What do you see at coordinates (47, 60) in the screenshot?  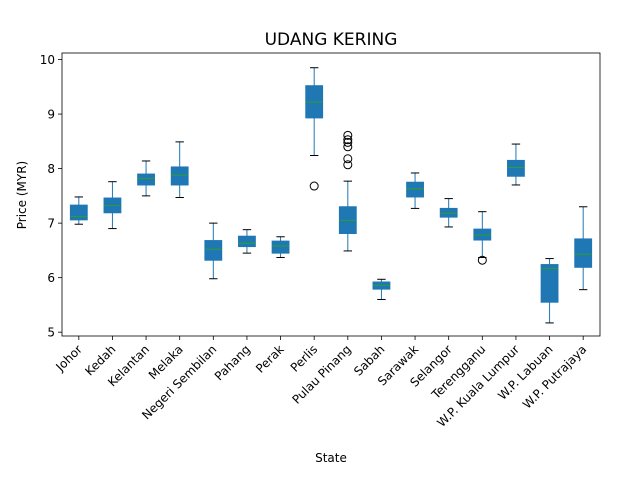 I see `y-tick-label: 10` at bounding box center [47, 60].